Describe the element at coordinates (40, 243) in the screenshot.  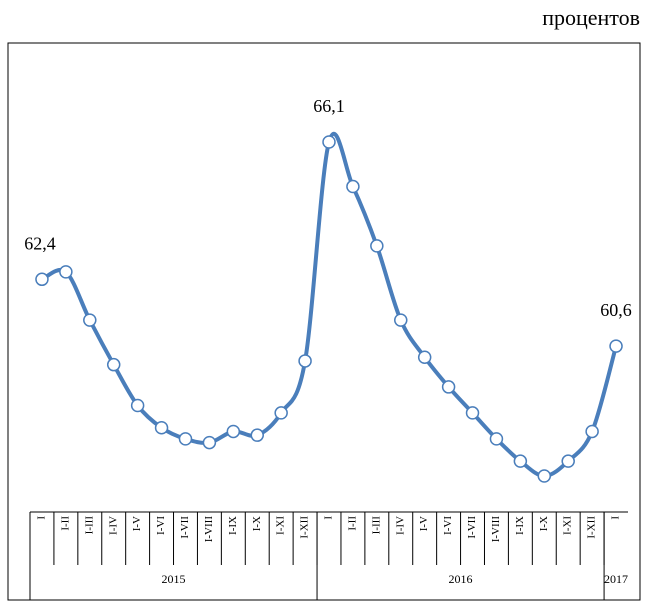
I see `data-label: 62,4` at that location.